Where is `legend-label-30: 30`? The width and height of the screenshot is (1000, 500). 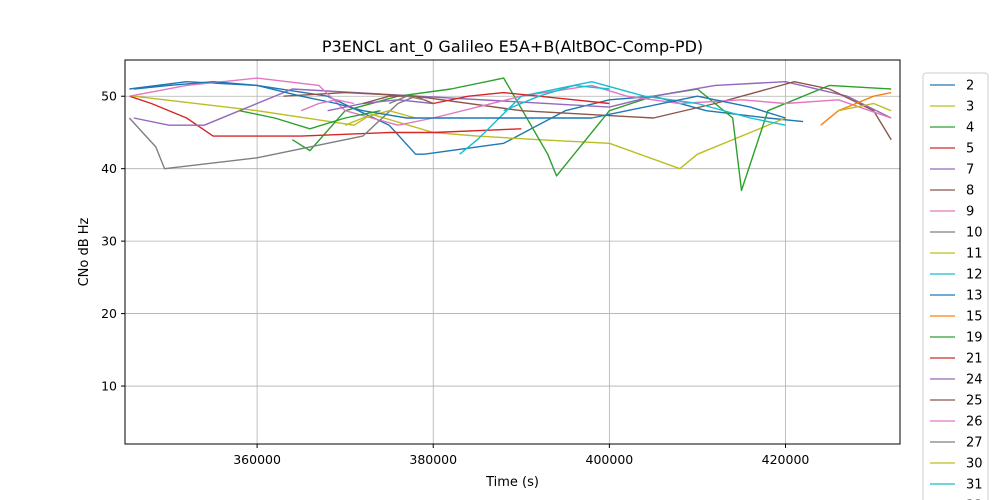 legend-label-30: 30 is located at coordinates (974, 464).